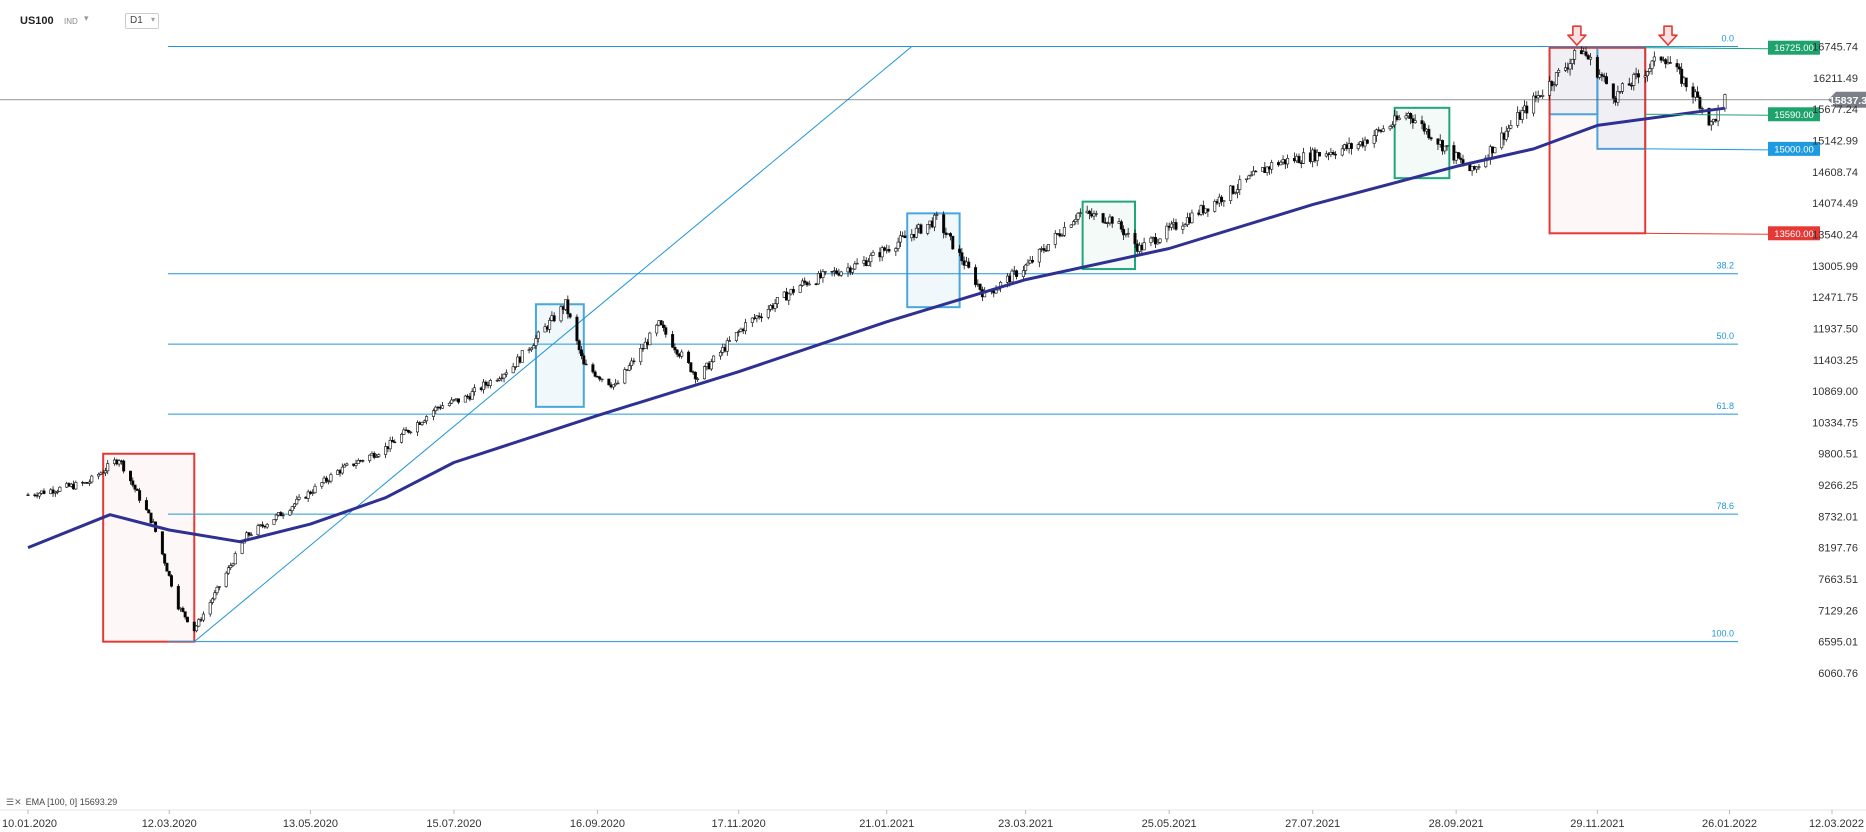 Image resolution: width=1866 pixels, height=832 pixels. What do you see at coordinates (37, 21) in the screenshot?
I see `symbol-label: US100` at bounding box center [37, 21].